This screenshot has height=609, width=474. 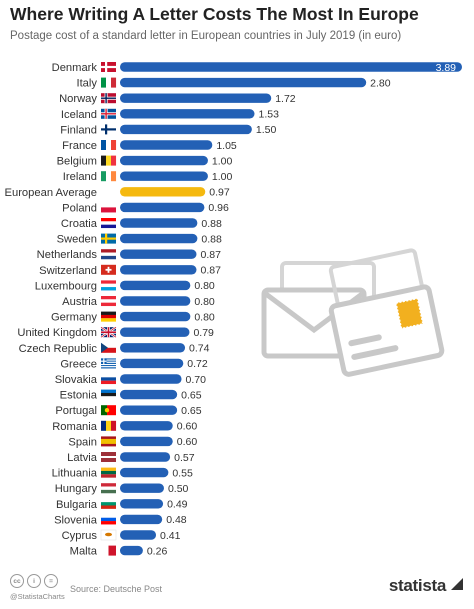 What do you see at coordinates (218, 208) in the screenshot?
I see `value-label: 0.96` at bounding box center [218, 208].